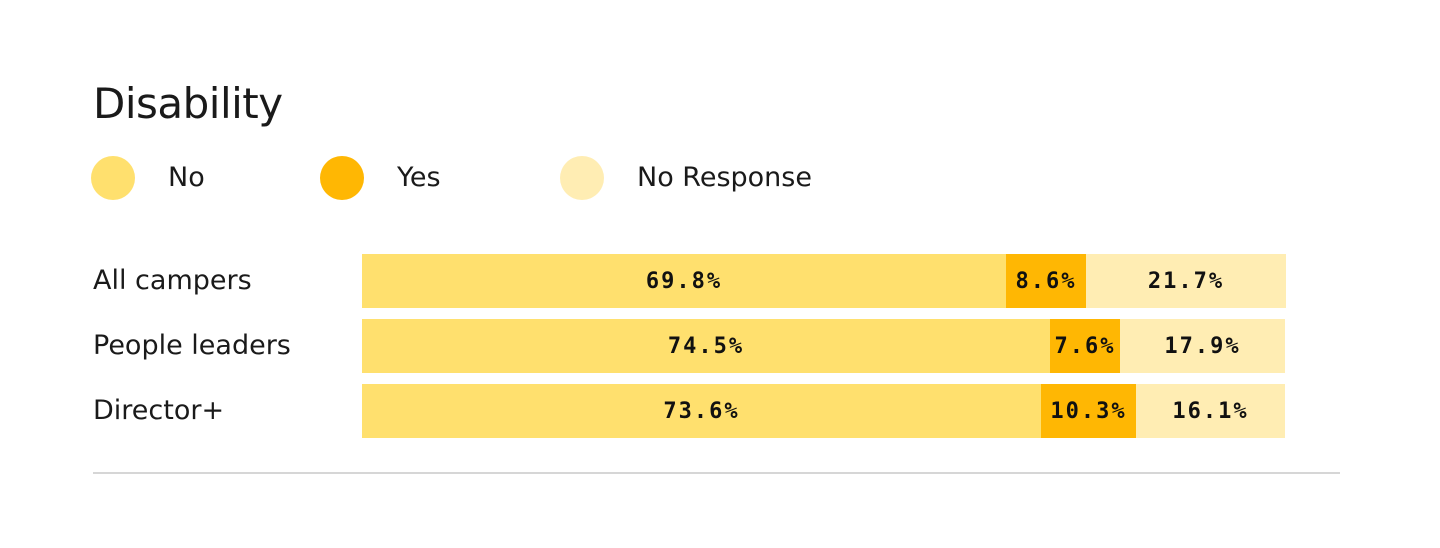 The width and height of the screenshot is (1440, 548). I want to click on bar-segment-no: 74.5%, so click(706, 346).